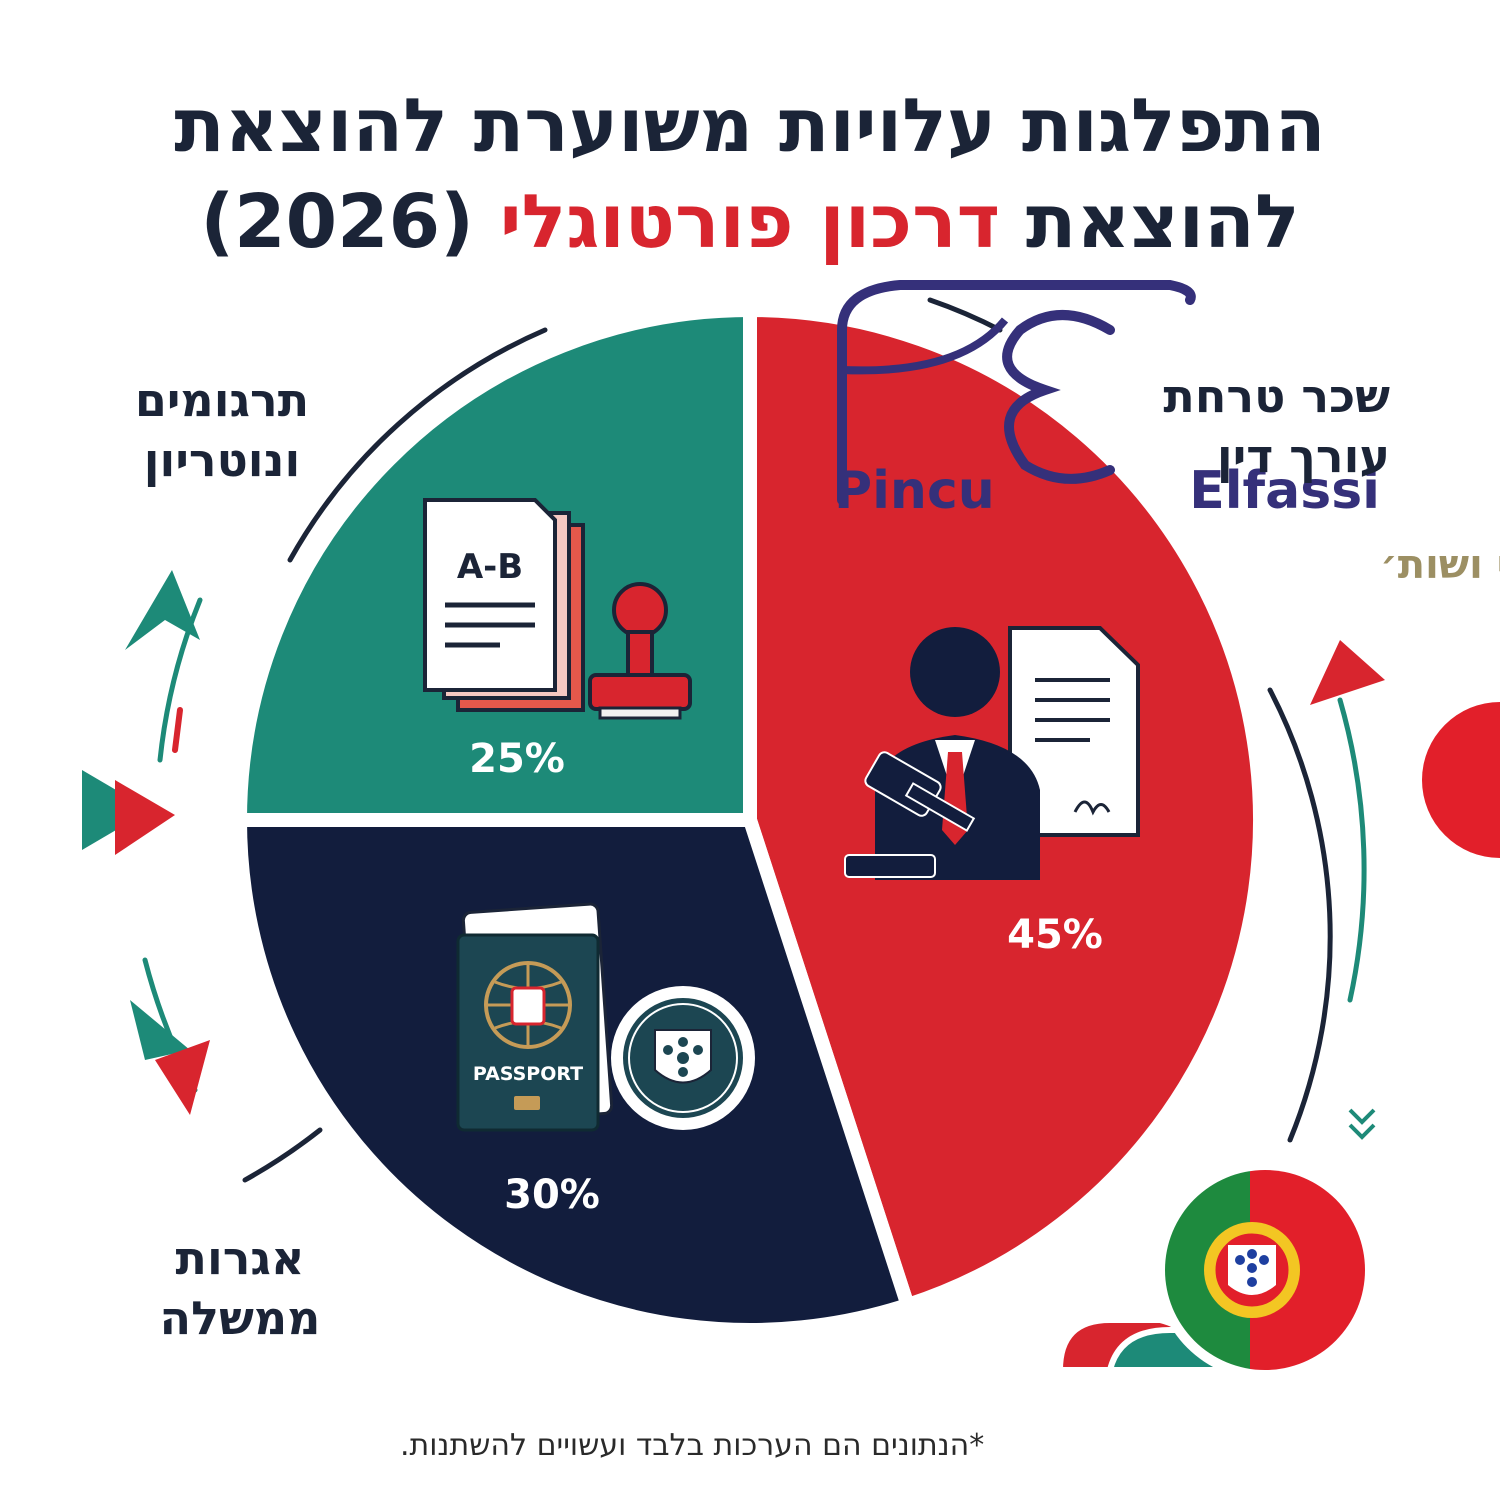 The width and height of the screenshot is (1500, 1500). Describe the element at coordinates (750, 126) in the screenshot. I see `title-line-1: התפלגות עלויות משוערת להוצאת` at that location.